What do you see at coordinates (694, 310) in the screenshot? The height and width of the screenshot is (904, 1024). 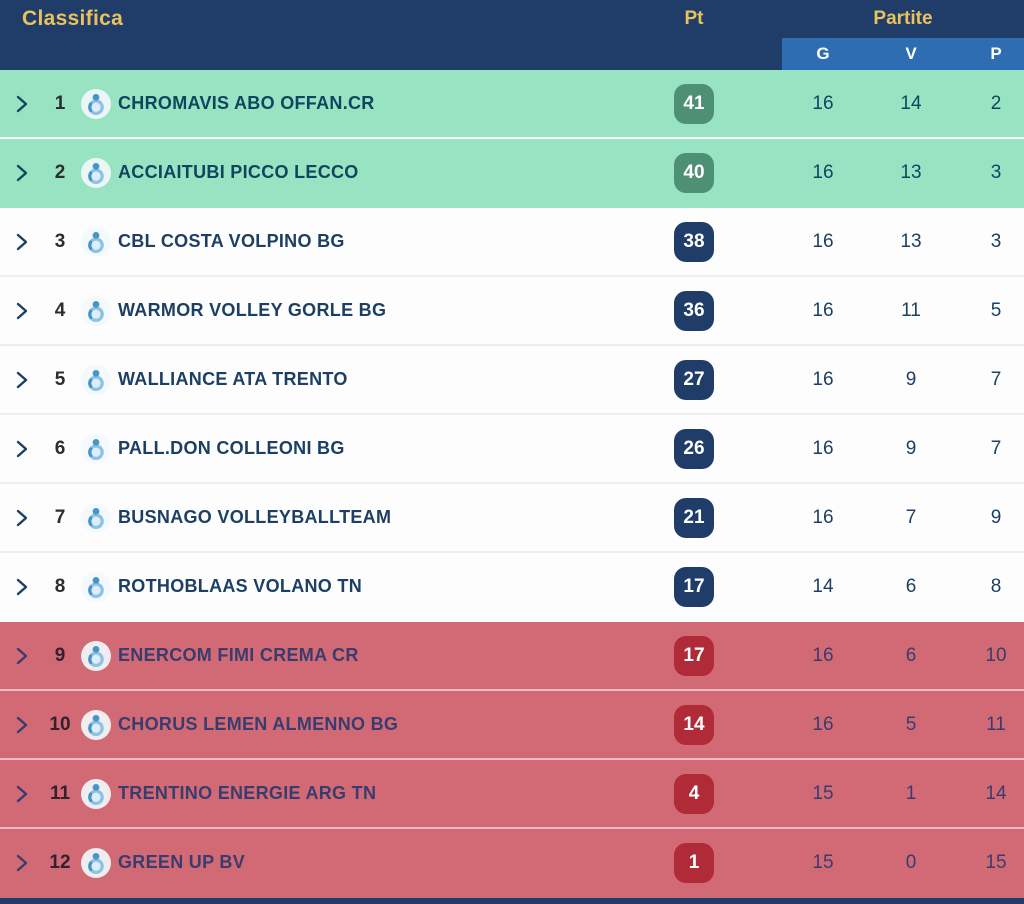 I see `points-badge: 36` at bounding box center [694, 310].